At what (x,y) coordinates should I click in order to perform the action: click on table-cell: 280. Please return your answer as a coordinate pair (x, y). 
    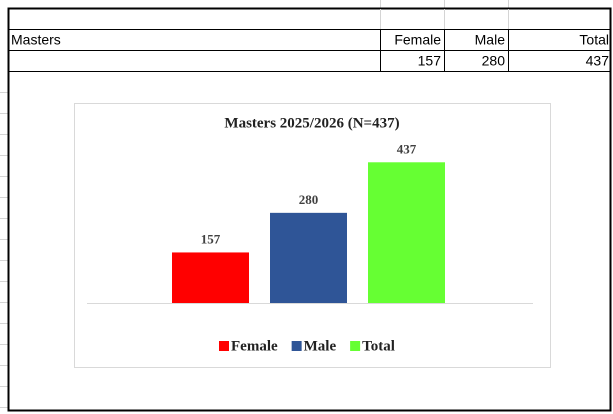
    Looking at the image, I should click on (494, 61).